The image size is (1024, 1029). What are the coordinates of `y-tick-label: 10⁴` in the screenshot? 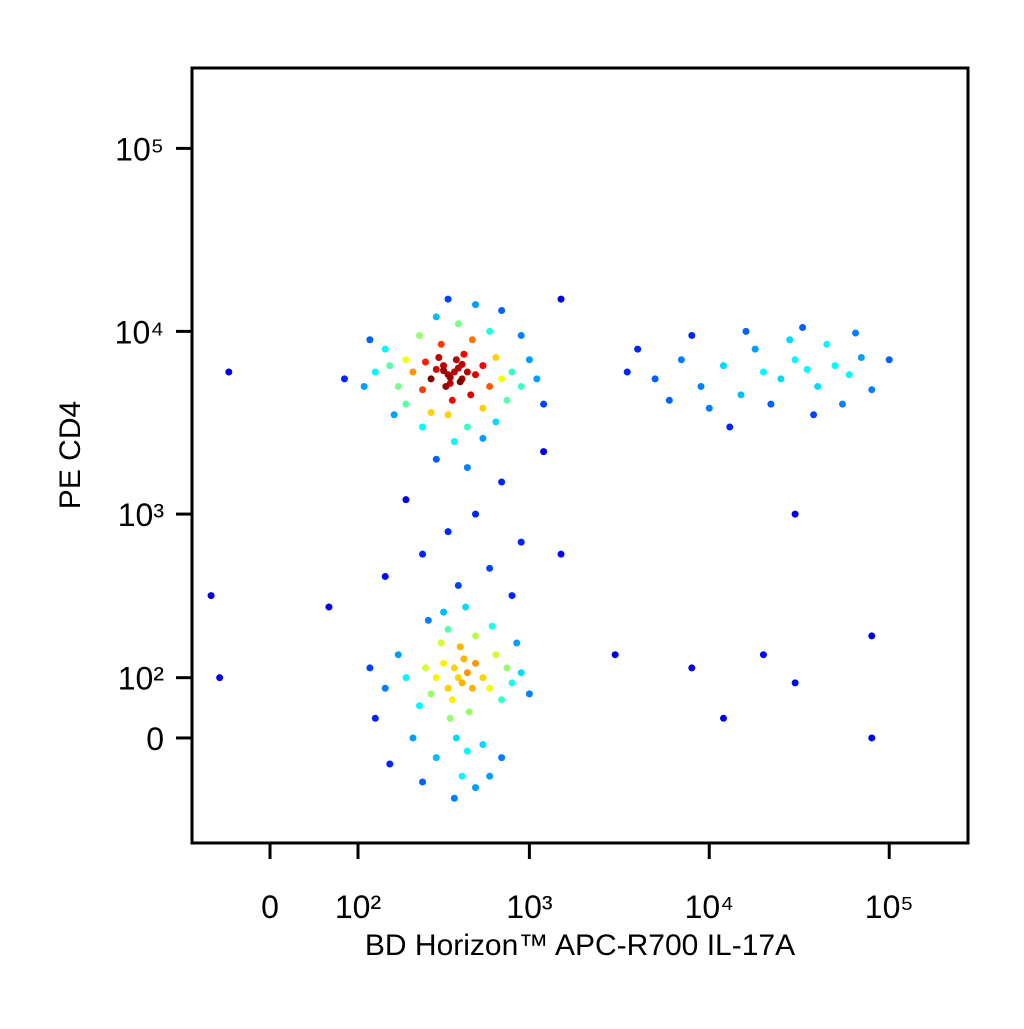 It's located at (139, 332).